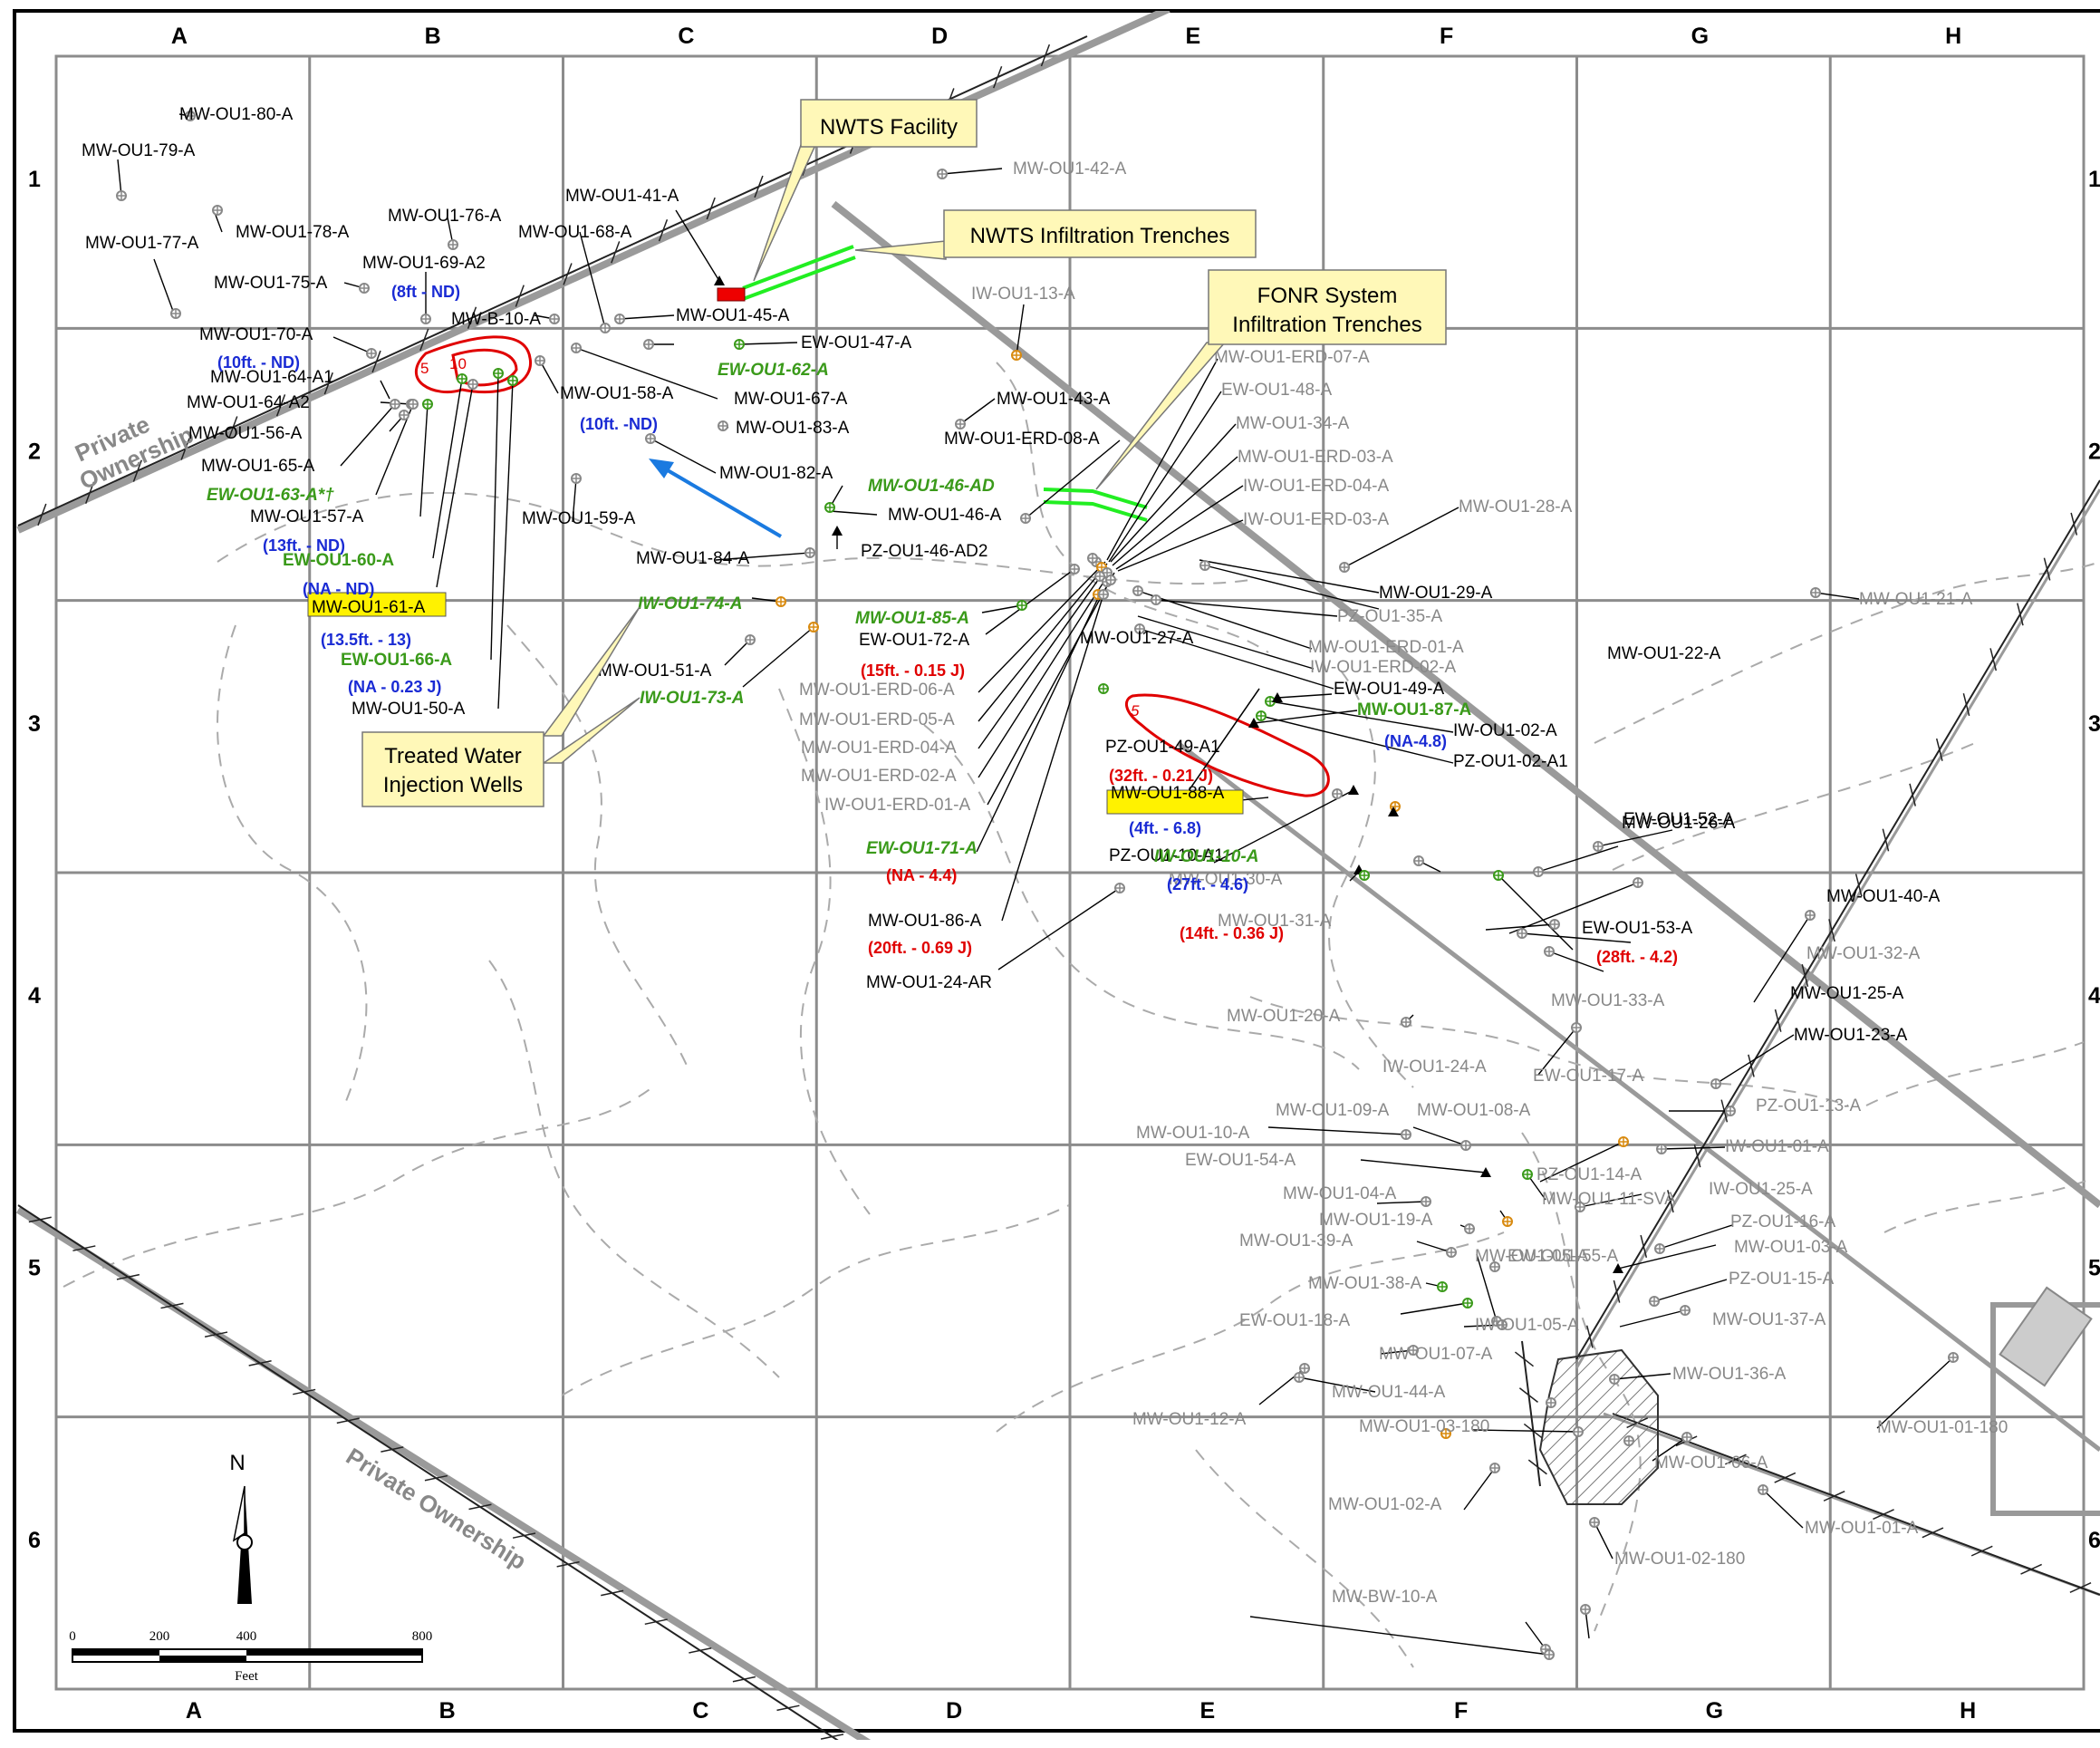 Image resolution: width=2100 pixels, height=1748 pixels. I want to click on well-label: IW-OU1-ERD-02-A, so click(1383, 667).